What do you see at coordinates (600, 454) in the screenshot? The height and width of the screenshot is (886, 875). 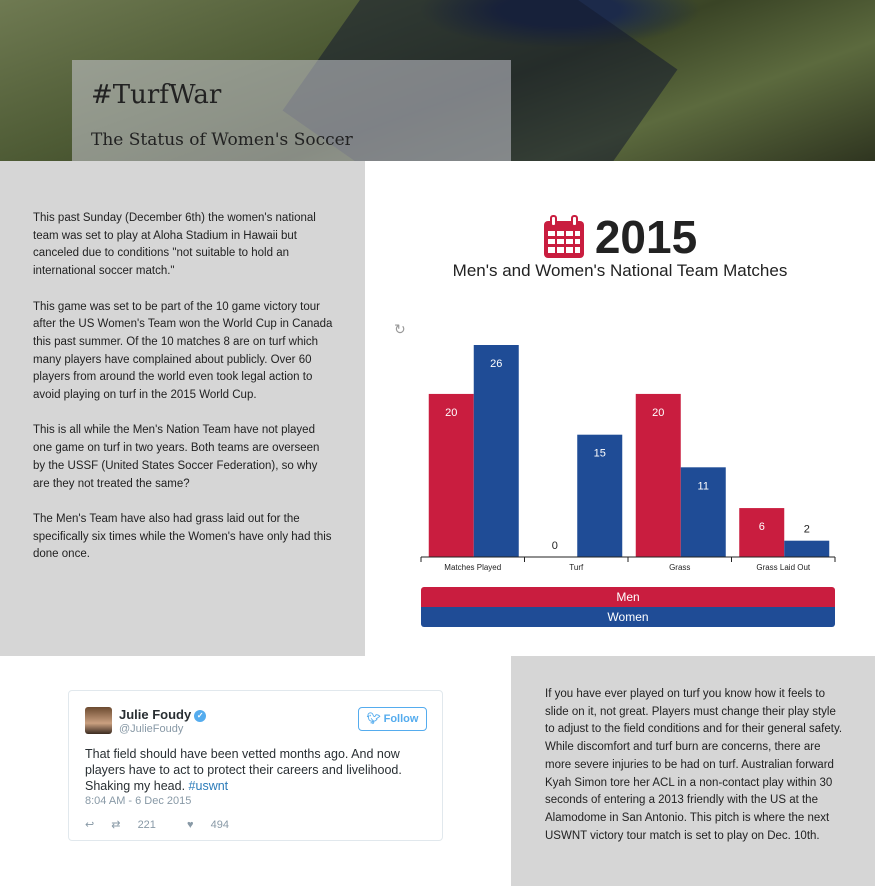 I see `data-label: 15` at bounding box center [600, 454].